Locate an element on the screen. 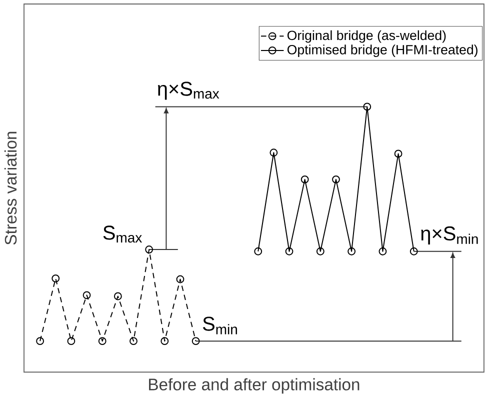 The height and width of the screenshot is (410, 501). y-axis-title: Stress variation is located at coordinates (10, 188).